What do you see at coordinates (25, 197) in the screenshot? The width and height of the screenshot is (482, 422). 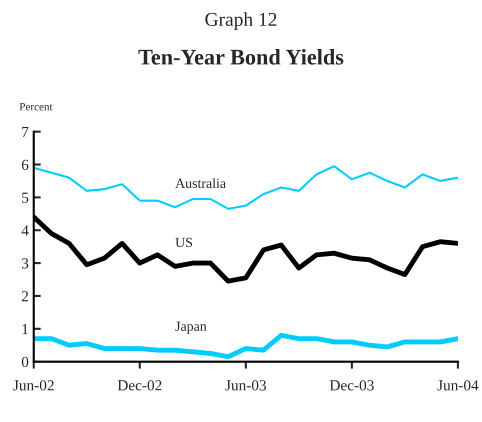 I see `y-tick-label: 5` at bounding box center [25, 197].